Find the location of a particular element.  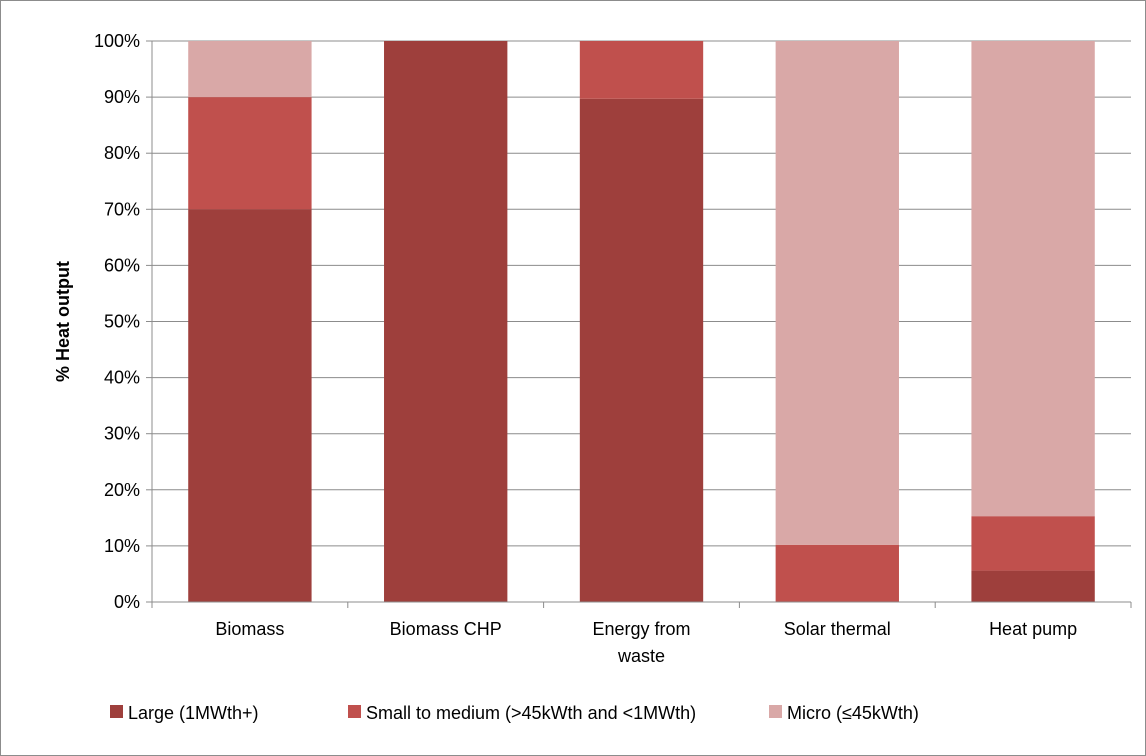

y-tick-label: 0% is located at coordinates (127, 602).